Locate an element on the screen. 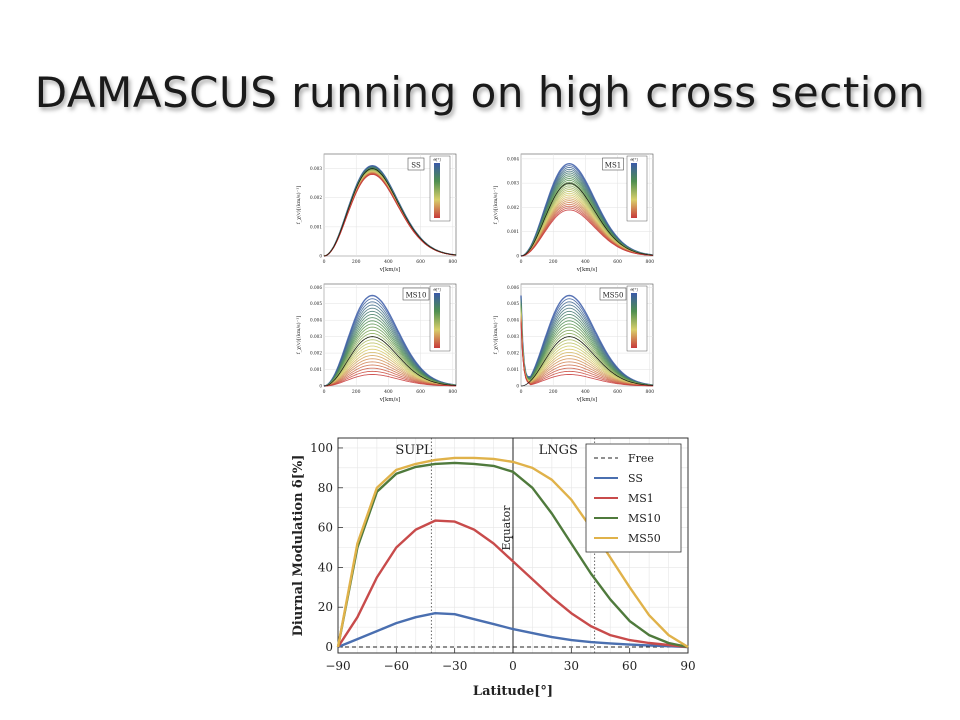 The width and height of the screenshot is (960, 720). x-tick-label: −60 is located at coordinates (396, 666).